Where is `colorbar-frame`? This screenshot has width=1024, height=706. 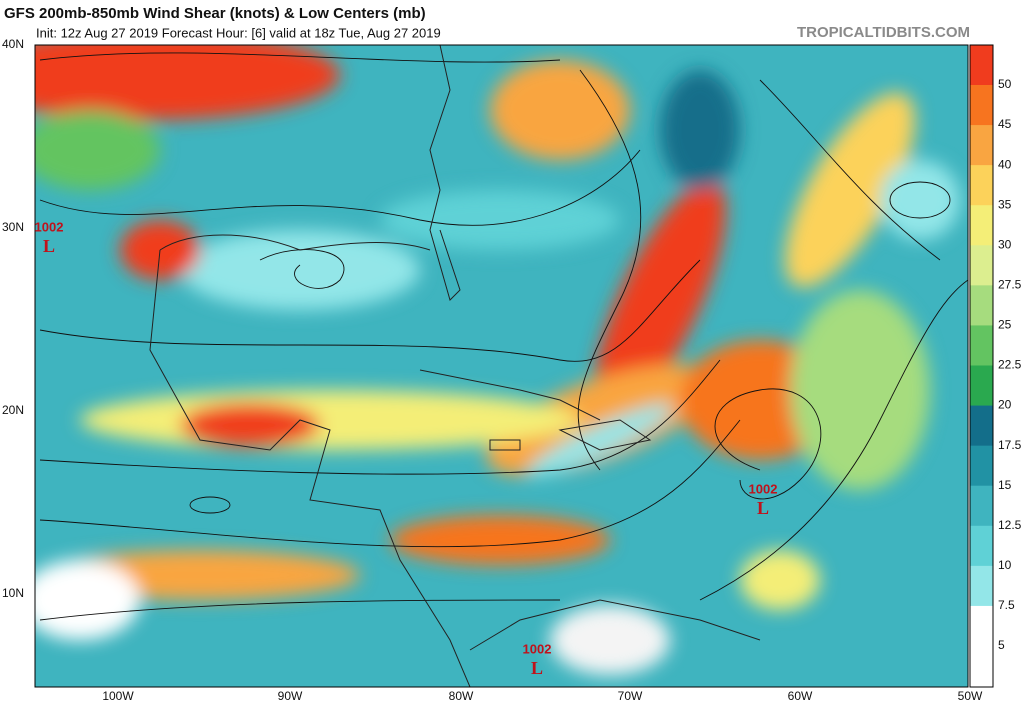
colorbar-frame is located at coordinates (981, 366).